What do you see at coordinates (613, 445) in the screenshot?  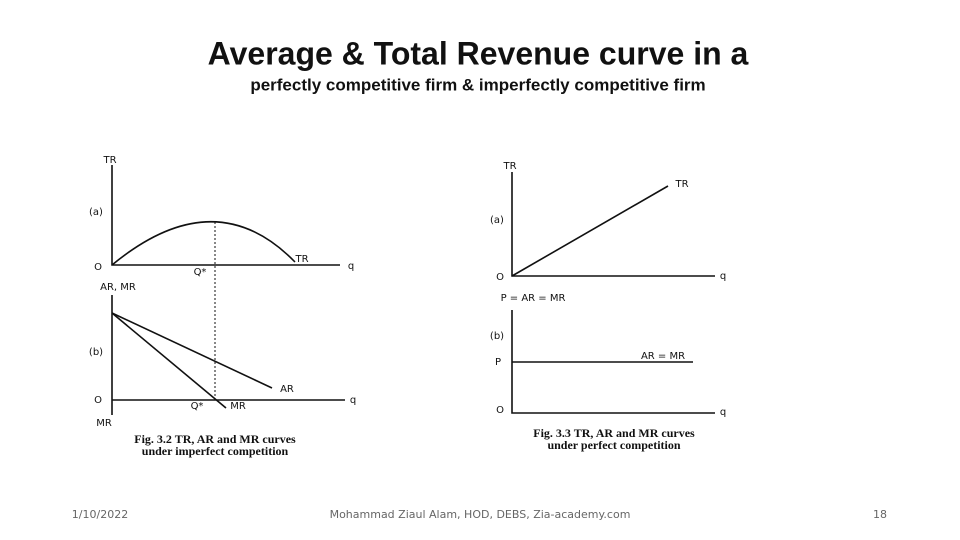 I see `caption: under perfect competition` at bounding box center [613, 445].